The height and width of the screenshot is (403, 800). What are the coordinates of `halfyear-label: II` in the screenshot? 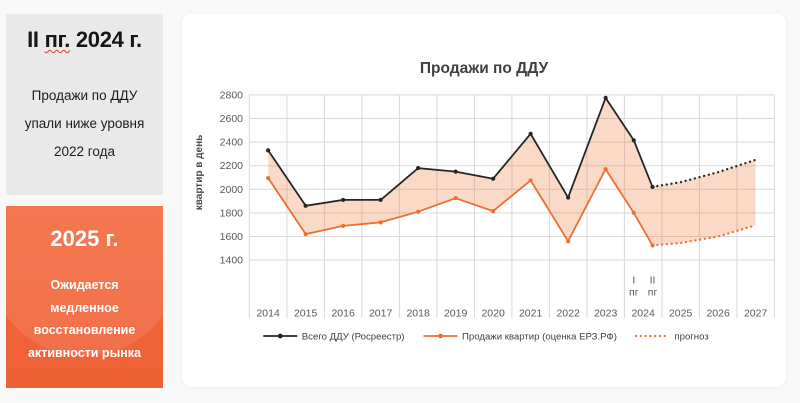 It's located at (653, 281).